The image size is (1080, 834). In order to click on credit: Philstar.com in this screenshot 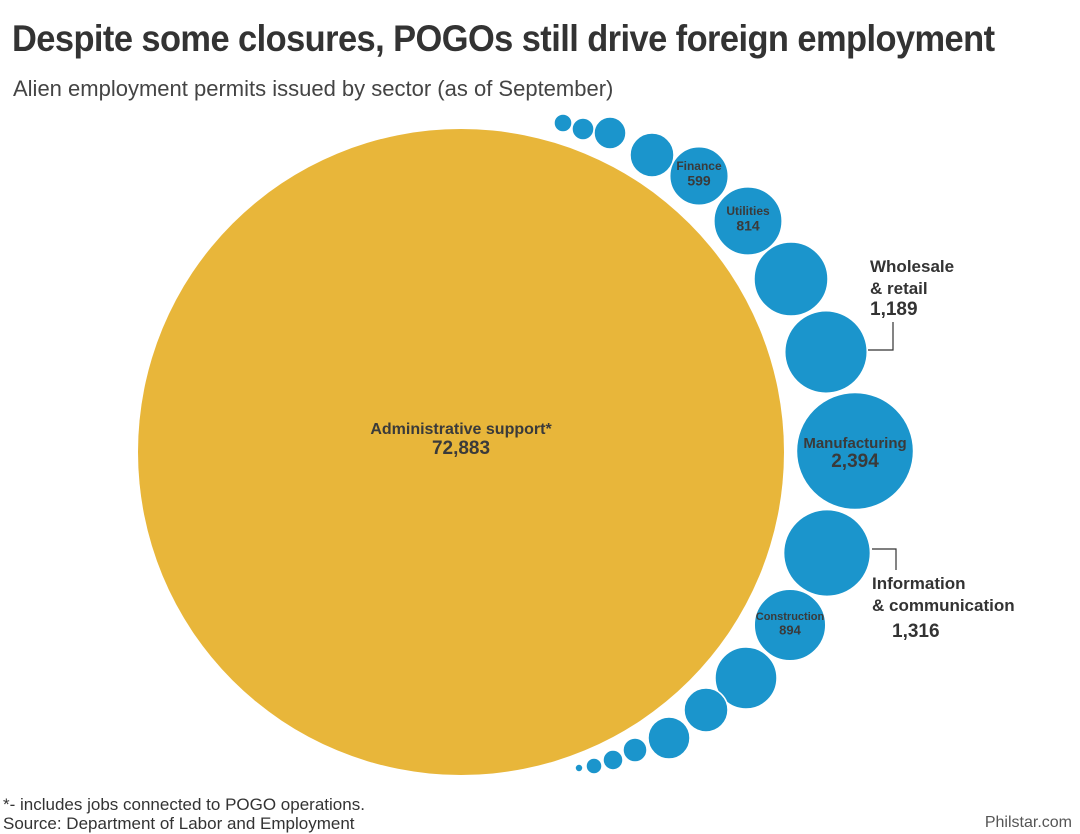, I will do `click(1028, 822)`.